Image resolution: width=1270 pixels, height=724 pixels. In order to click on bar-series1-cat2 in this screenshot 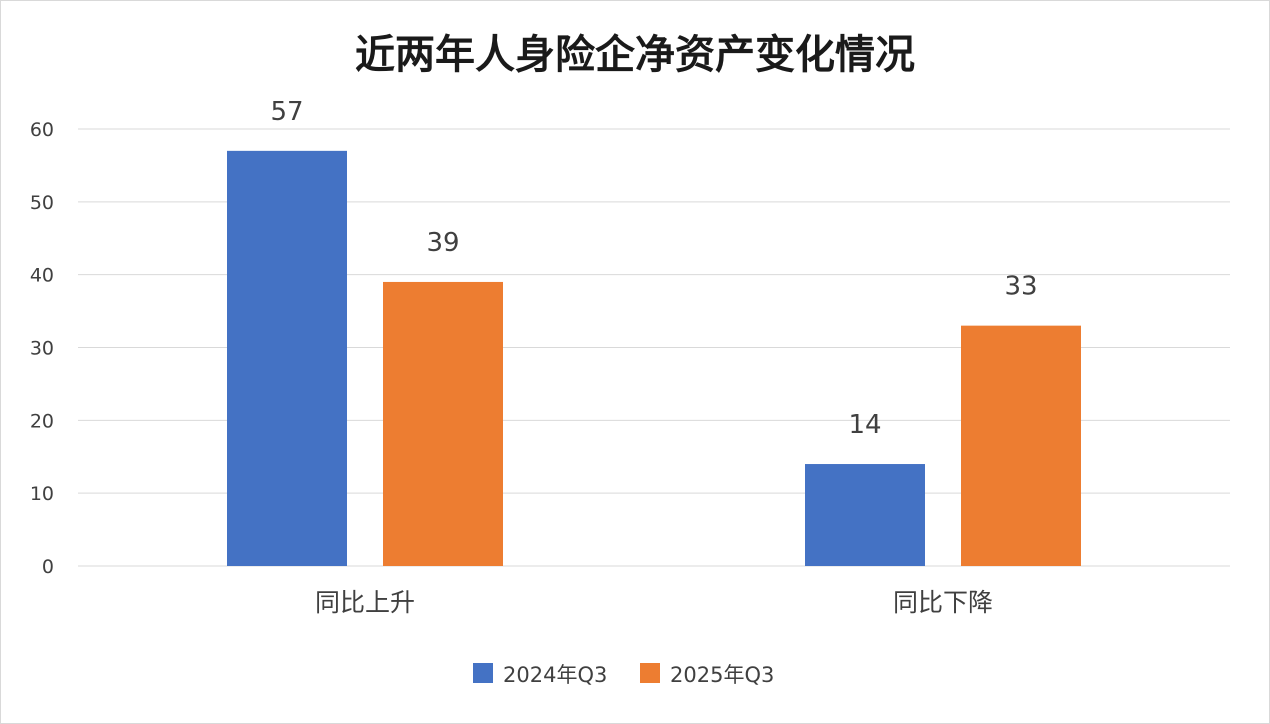, I will do `click(865, 515)`.